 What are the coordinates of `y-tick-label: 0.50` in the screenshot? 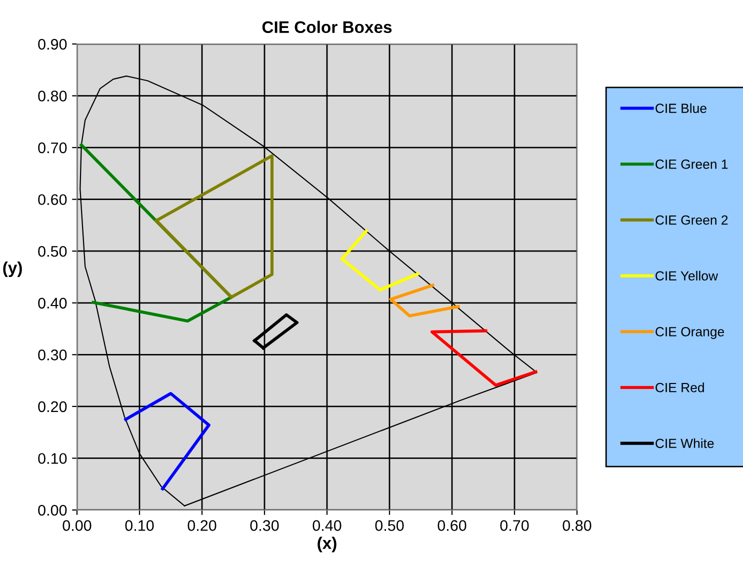 It's located at (52, 251).